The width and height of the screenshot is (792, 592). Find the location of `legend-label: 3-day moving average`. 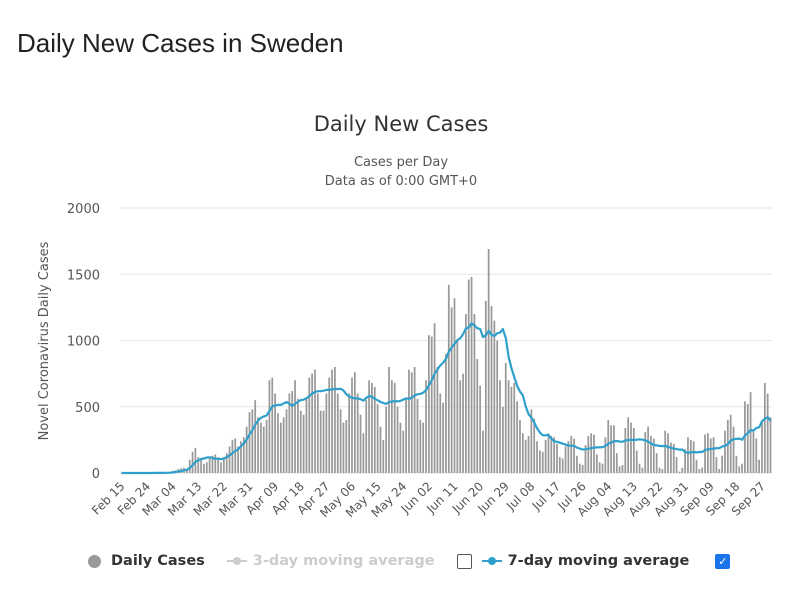

legend-label: 3-day moving average is located at coordinates (343, 561).